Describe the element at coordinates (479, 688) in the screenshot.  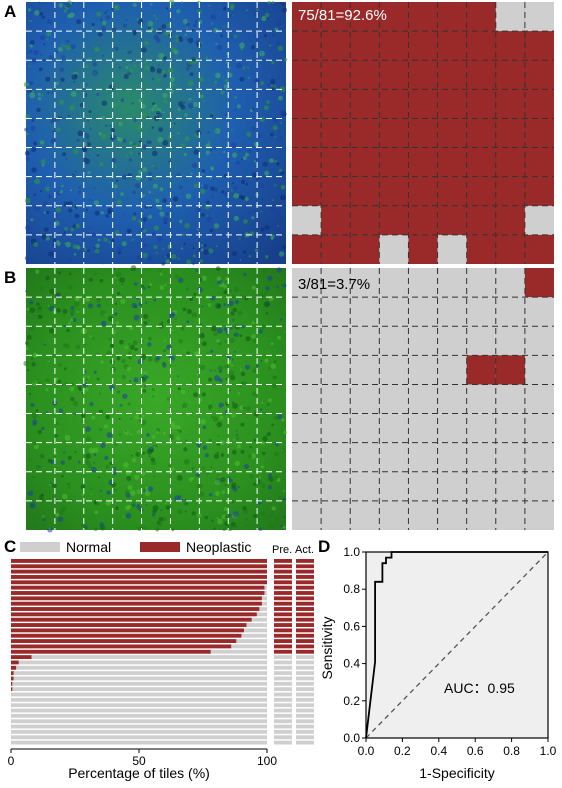
I see `auc-annotation: AUC：0.95` at that location.